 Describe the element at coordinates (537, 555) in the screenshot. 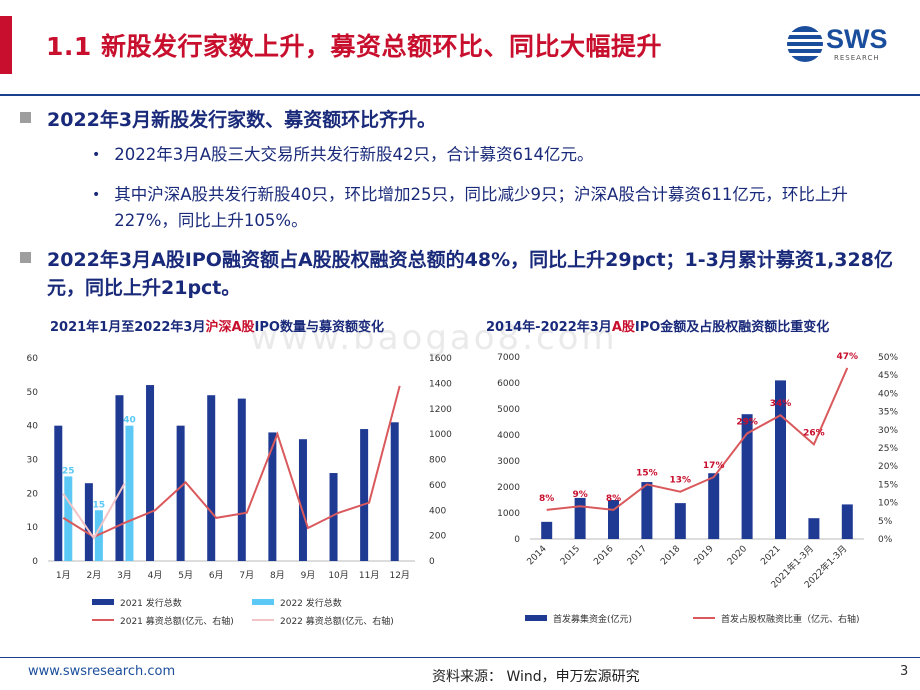

I see `x-tick-label: 2014` at that location.